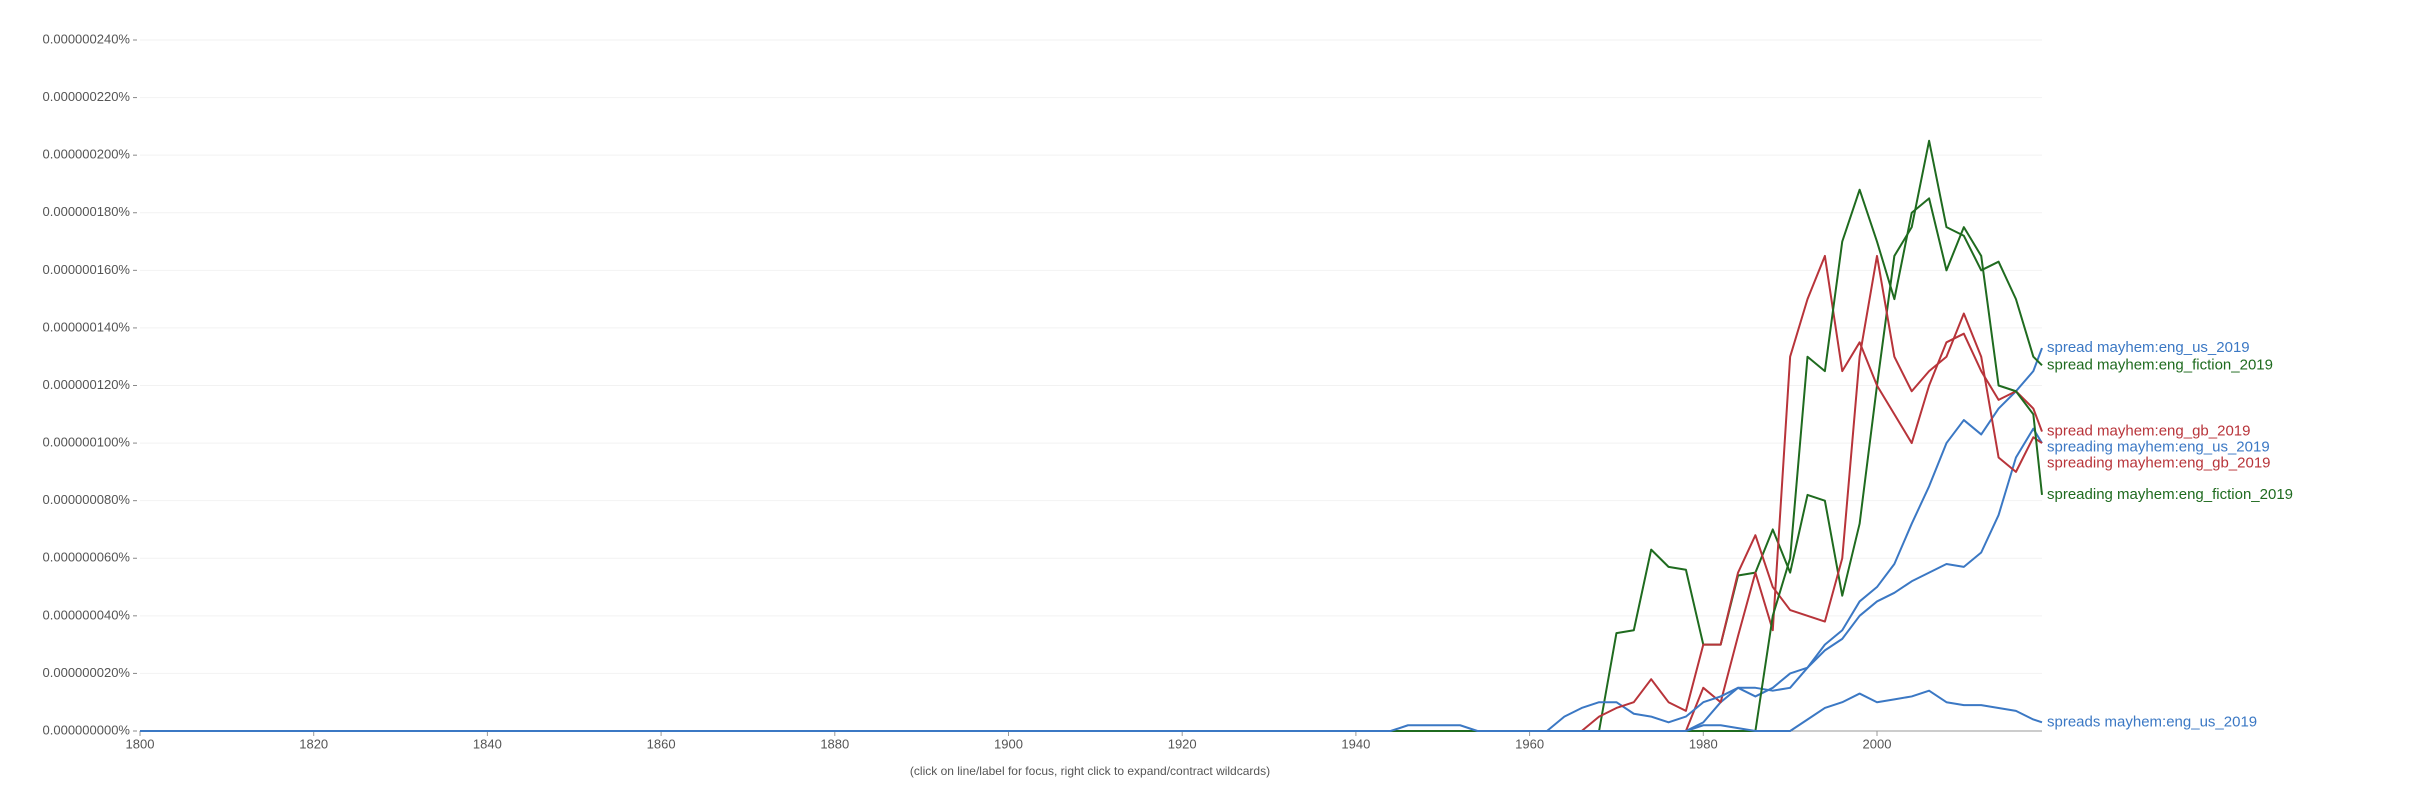 The image size is (2418, 800). What do you see at coordinates (661, 743) in the screenshot?
I see `x-tick-label: 1860` at bounding box center [661, 743].